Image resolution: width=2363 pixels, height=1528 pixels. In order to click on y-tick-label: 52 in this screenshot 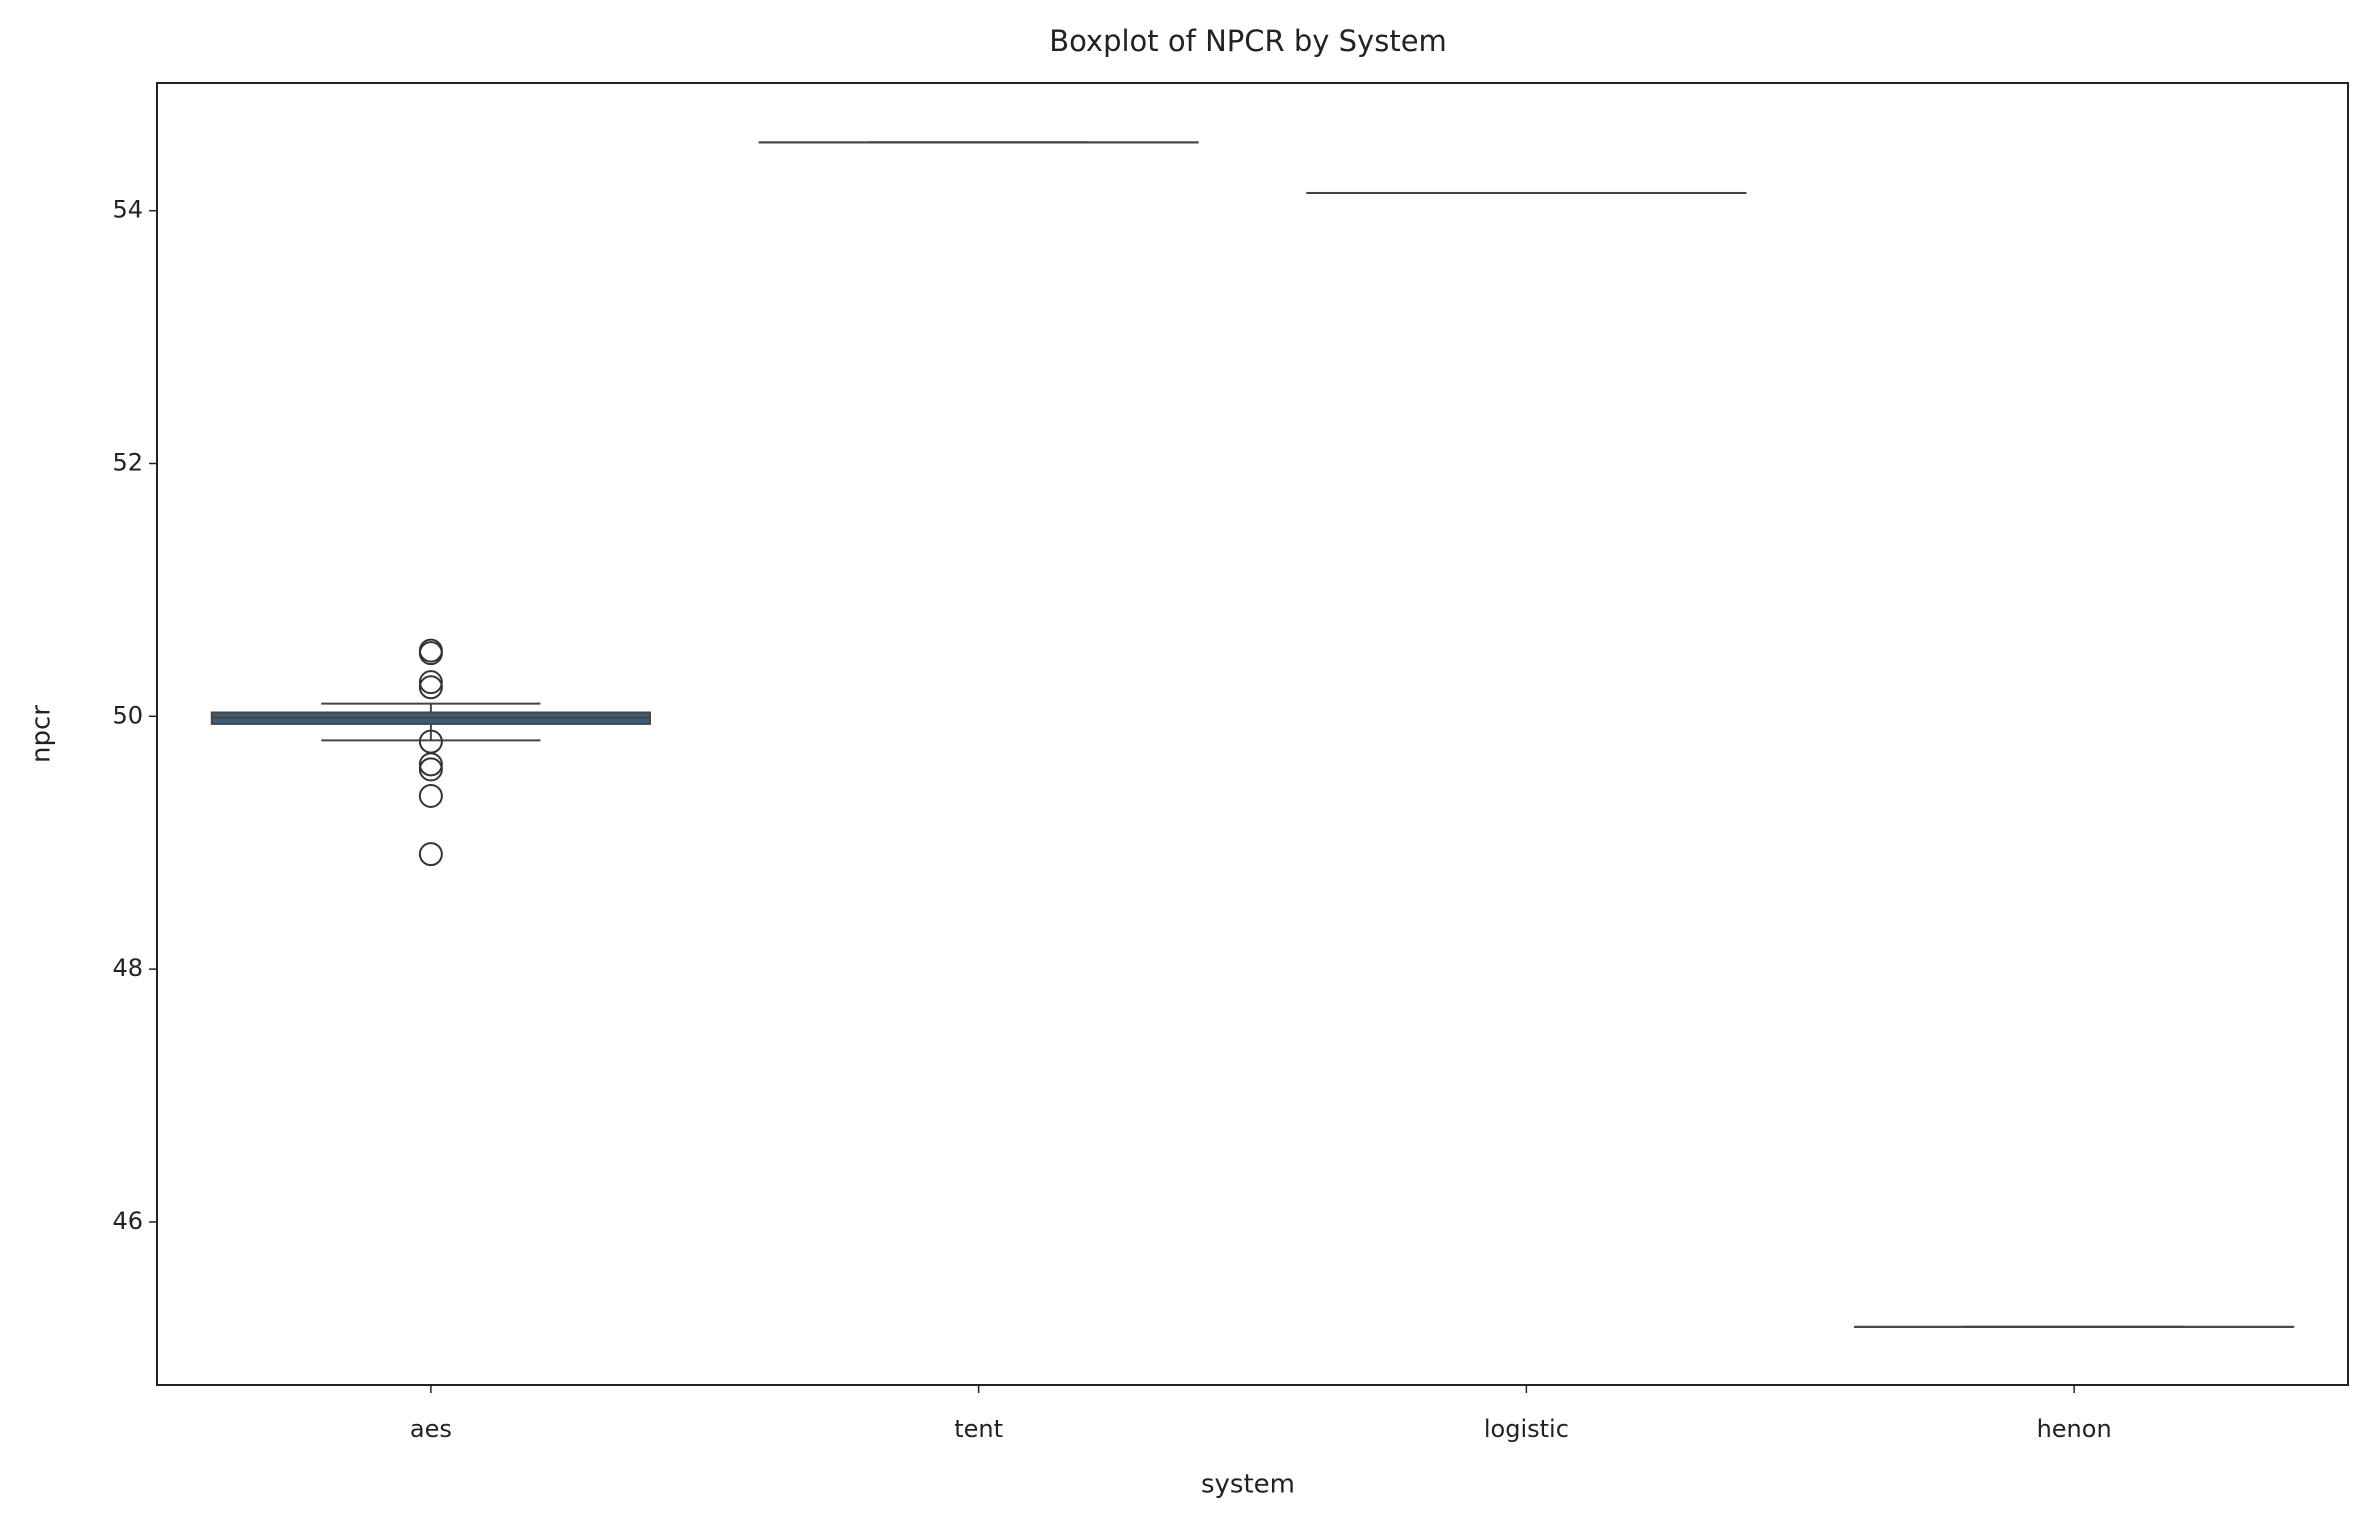, I will do `click(127, 462)`.